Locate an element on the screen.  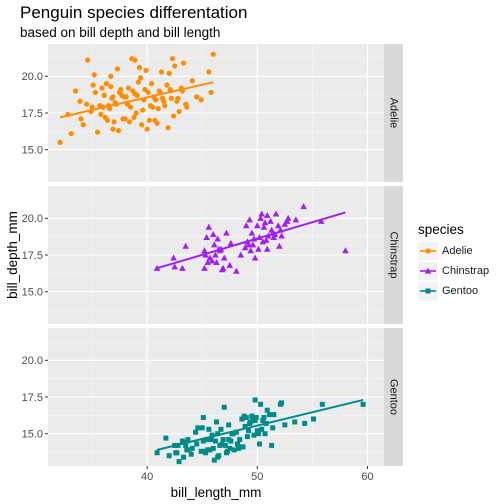
legend-item-adelie: Adelie is located at coordinates (461, 251).